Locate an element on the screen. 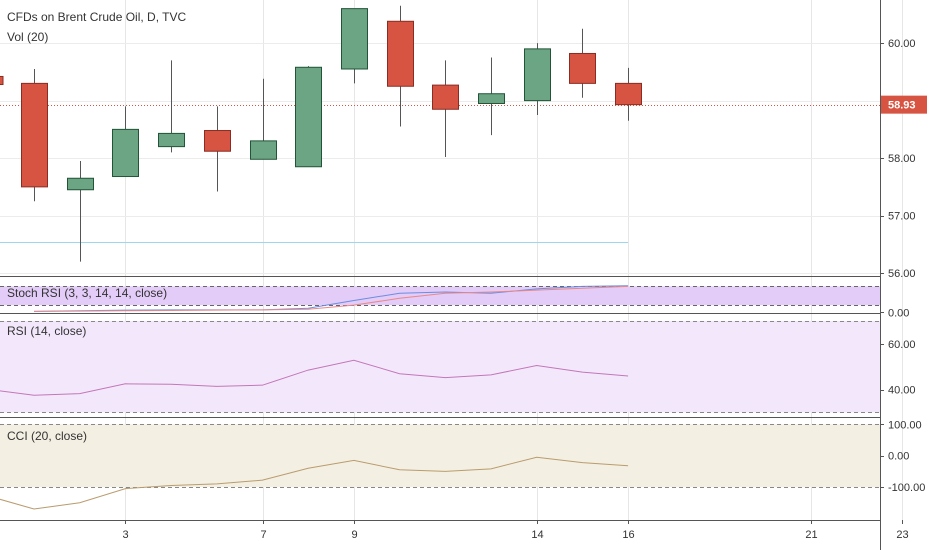  time-tick-label: 3 is located at coordinates (125, 535).